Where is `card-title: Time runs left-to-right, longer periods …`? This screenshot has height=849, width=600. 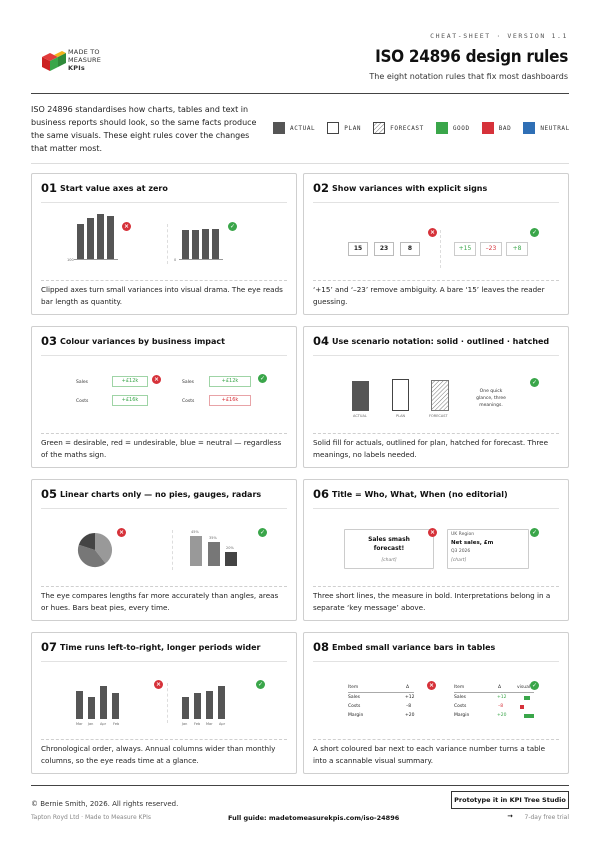
card-title: Time runs left-to-right, longer periods … is located at coordinates (160, 647).